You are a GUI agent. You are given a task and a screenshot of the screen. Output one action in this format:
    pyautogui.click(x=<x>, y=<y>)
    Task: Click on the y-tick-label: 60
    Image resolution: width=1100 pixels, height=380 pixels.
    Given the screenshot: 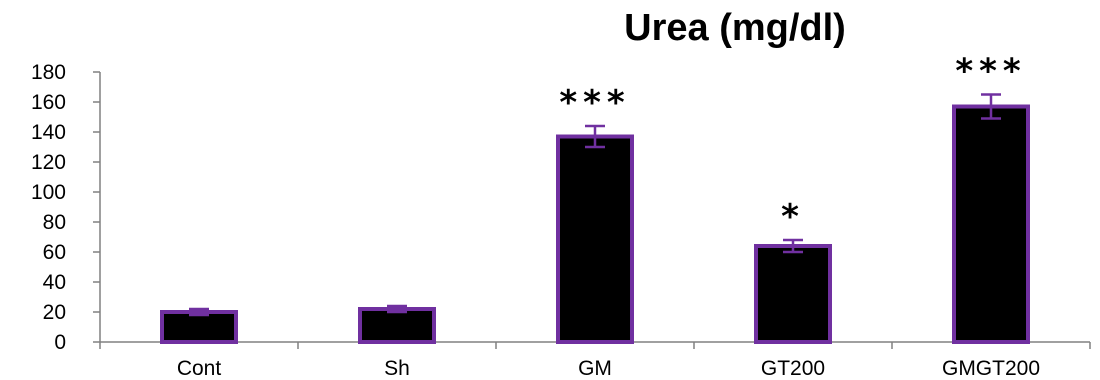 What is the action you would take?
    pyautogui.click(x=54, y=252)
    